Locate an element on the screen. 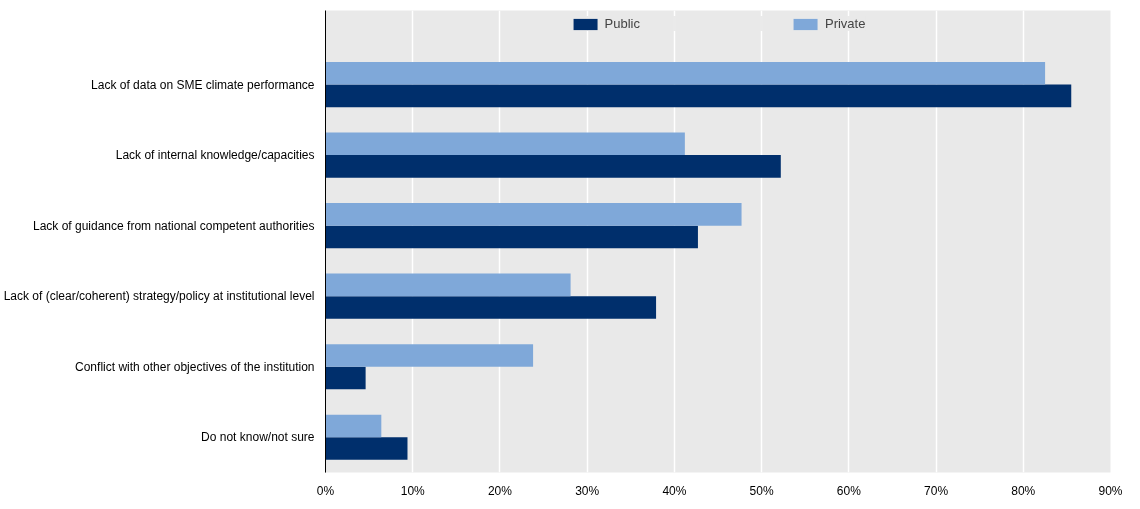 The height and width of the screenshot is (509, 1140). y-tick-label: Lack of internal knowledge/capacities is located at coordinates (215, 155).